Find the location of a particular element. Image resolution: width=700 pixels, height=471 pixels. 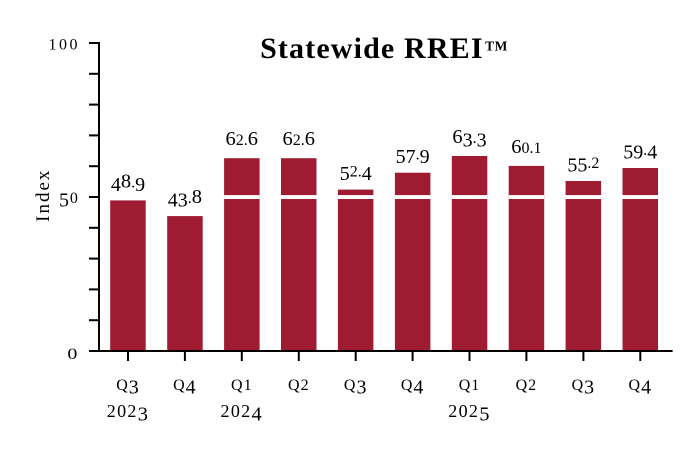

svg-text: 100 is located at coordinates (65, 45).